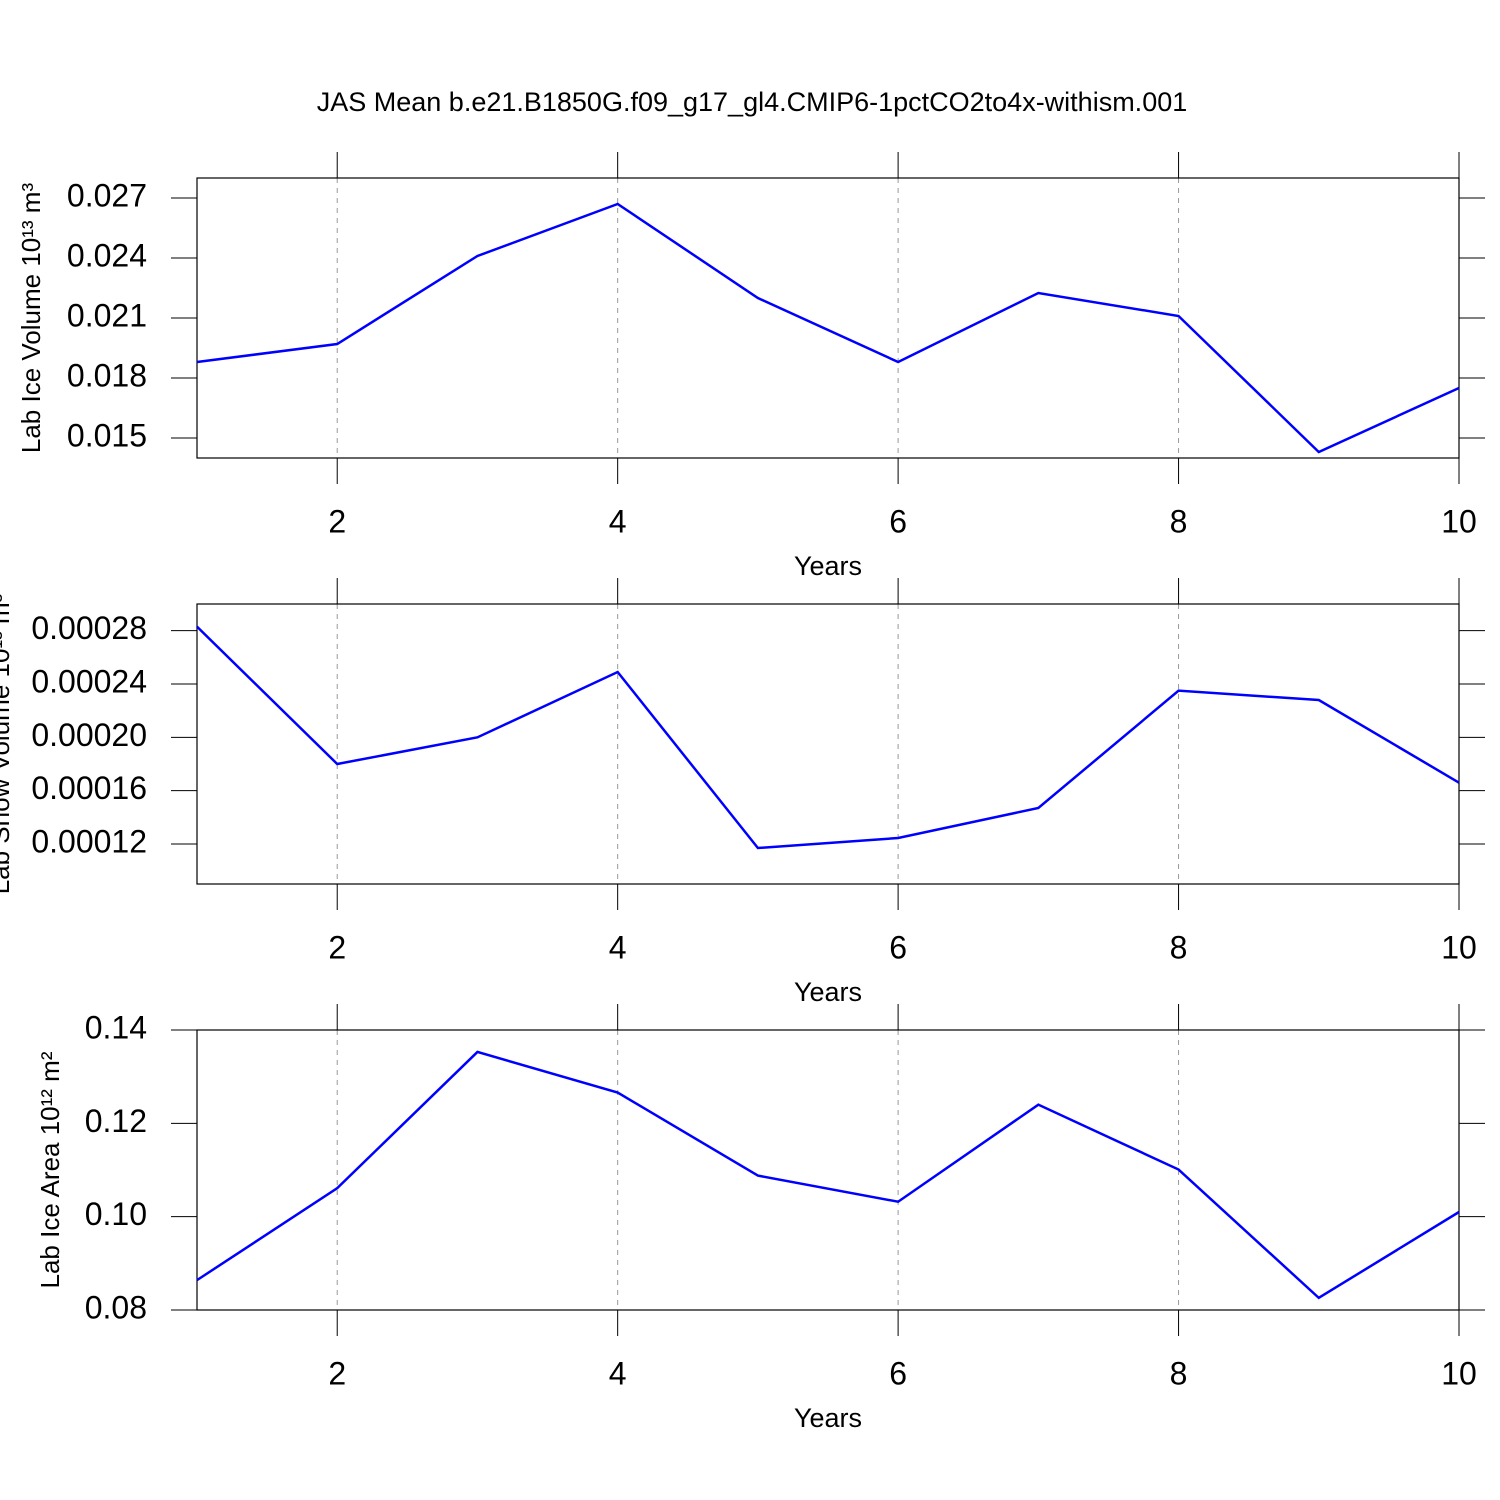 The height and width of the screenshot is (1500, 1500). Describe the element at coordinates (89, 681) in the screenshot. I see `y-tick-label: 0.00024` at that location.